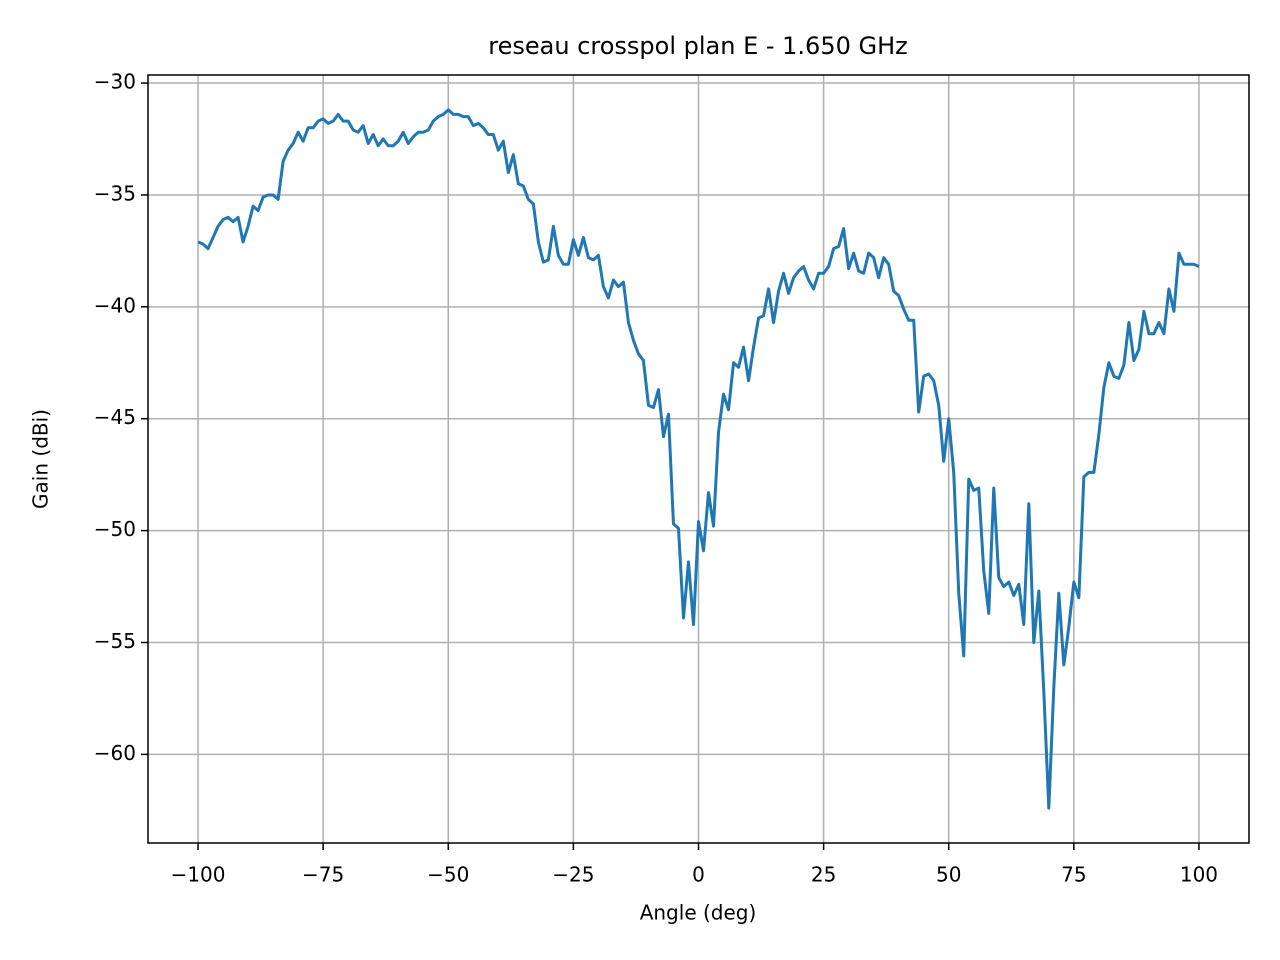 This screenshot has width=1280, height=960. What do you see at coordinates (1073, 875) in the screenshot?
I see `x-tick-label: 75` at bounding box center [1073, 875].